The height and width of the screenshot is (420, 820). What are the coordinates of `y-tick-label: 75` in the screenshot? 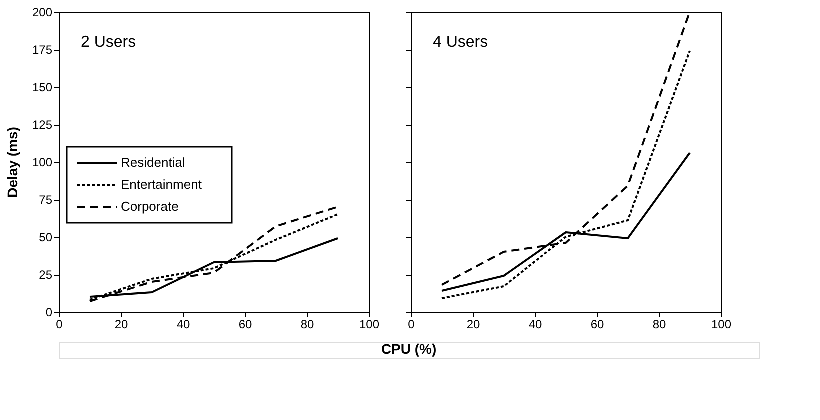 It's located at (46, 200).